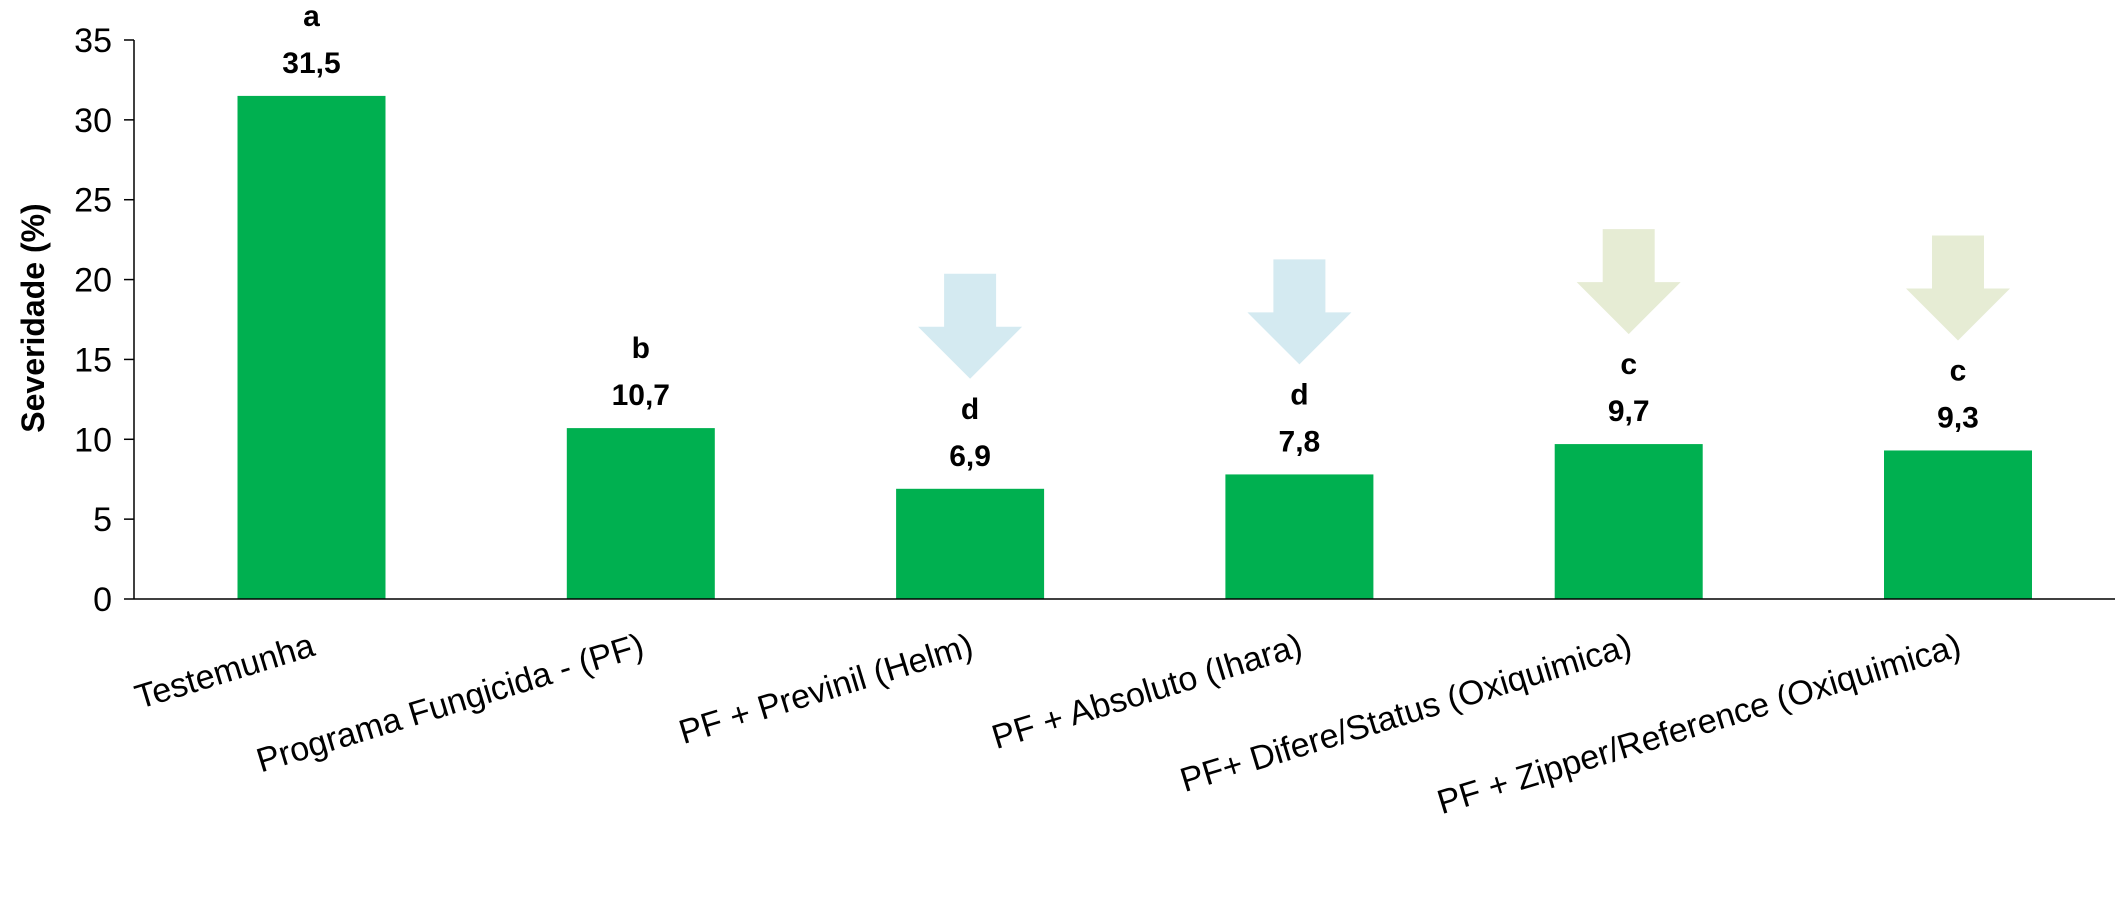  I want to click on value-label: 7,8, so click(1300, 441).